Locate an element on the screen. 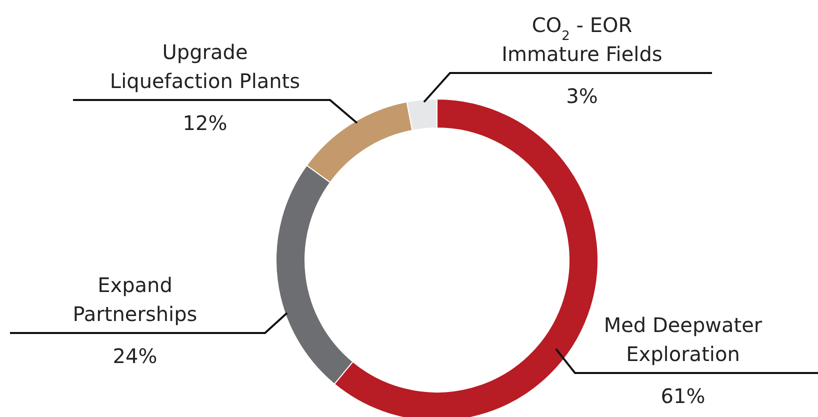 The height and width of the screenshot is (417, 818). slice-label: Upgrade Liquefaction Plants is located at coordinates (205, 66).